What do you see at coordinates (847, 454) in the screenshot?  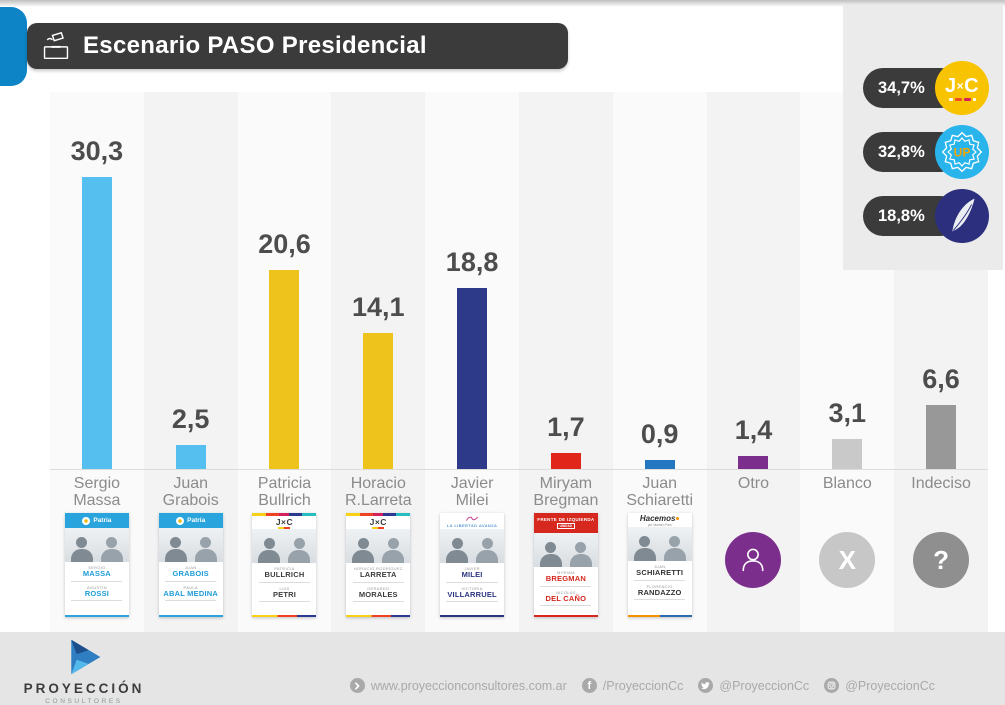 I see `bar-blanco` at bounding box center [847, 454].